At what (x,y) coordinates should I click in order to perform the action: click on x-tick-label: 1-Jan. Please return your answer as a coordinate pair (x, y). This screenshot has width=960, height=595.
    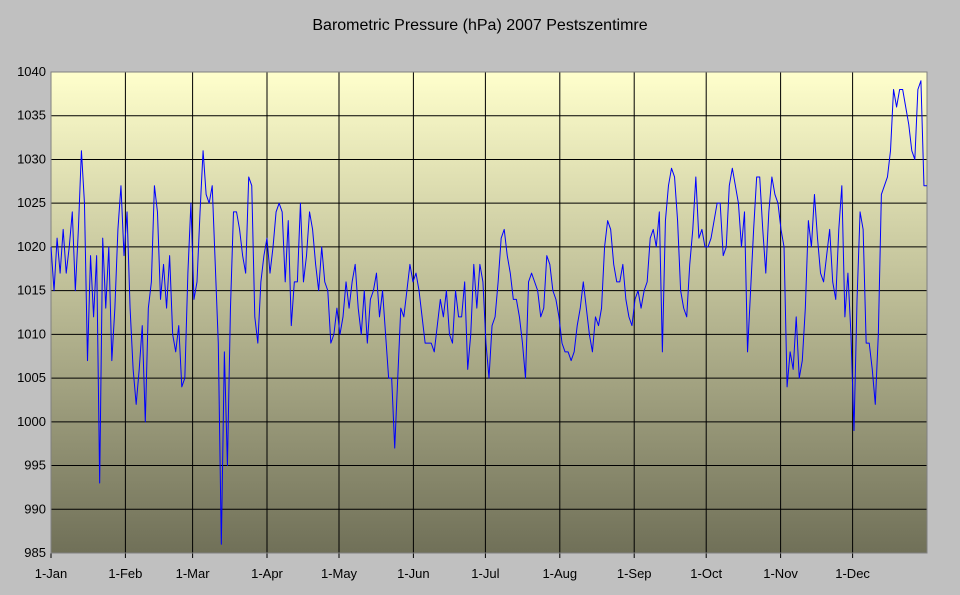
    Looking at the image, I should click on (51, 573).